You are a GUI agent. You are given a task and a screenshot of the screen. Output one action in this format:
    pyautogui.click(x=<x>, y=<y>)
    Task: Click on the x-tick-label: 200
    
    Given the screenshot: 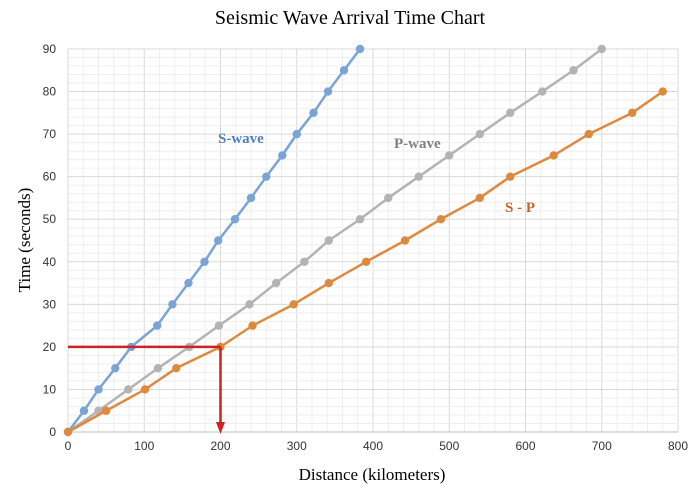 What is the action you would take?
    pyautogui.click(x=220, y=446)
    